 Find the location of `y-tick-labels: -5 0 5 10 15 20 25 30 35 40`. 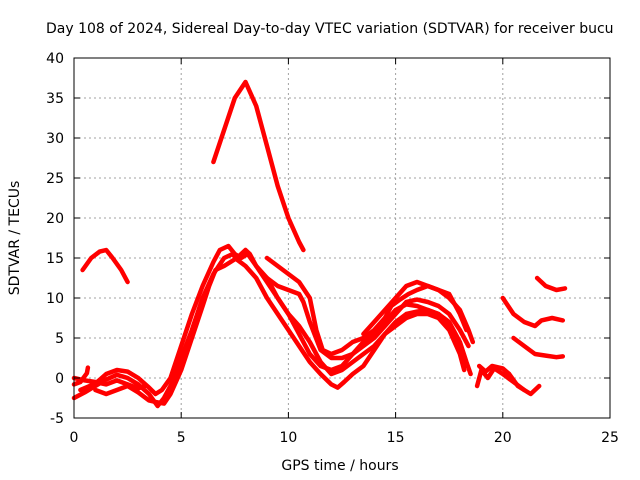

y-tick-labels: -5 0 5 10 15 20 25 30 35 40 is located at coordinates (55, 239).